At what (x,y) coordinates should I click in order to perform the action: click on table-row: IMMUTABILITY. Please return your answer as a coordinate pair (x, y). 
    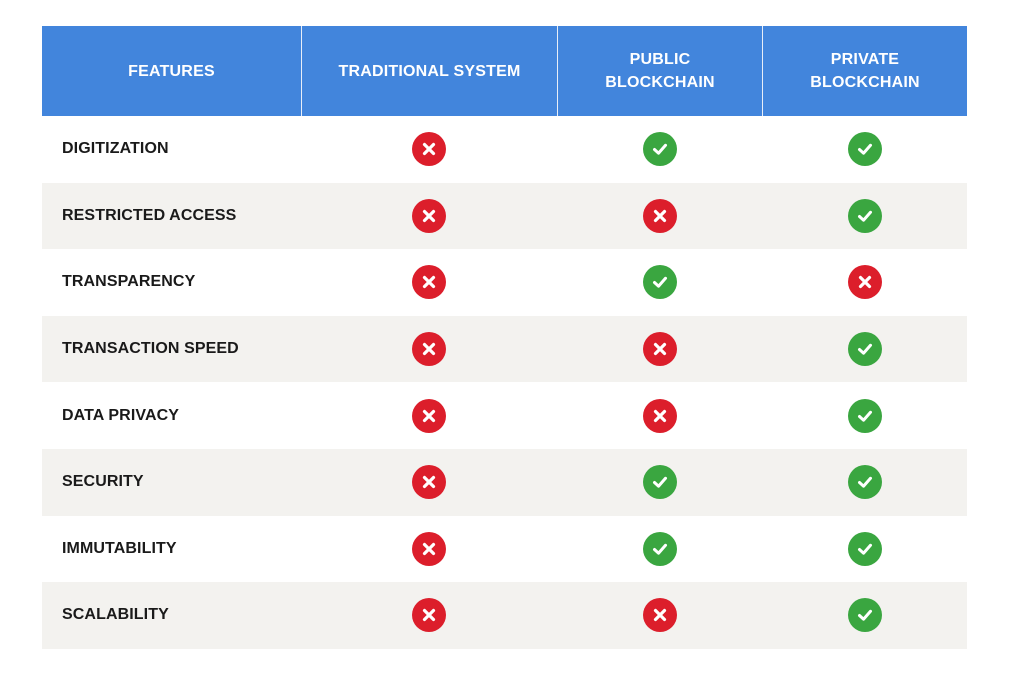
    Looking at the image, I should click on (504, 549).